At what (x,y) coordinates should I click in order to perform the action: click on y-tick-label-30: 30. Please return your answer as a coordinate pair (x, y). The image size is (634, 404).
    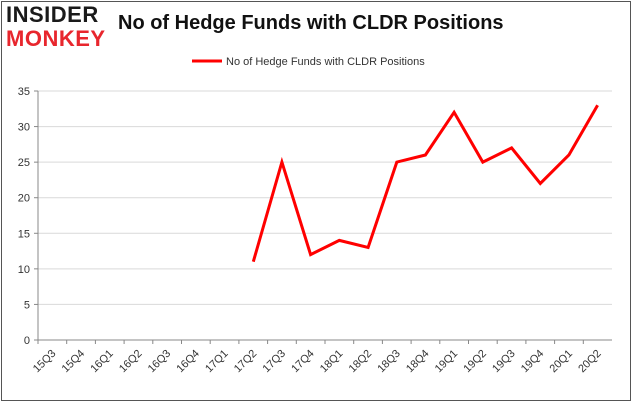
    Looking at the image, I should click on (24, 128).